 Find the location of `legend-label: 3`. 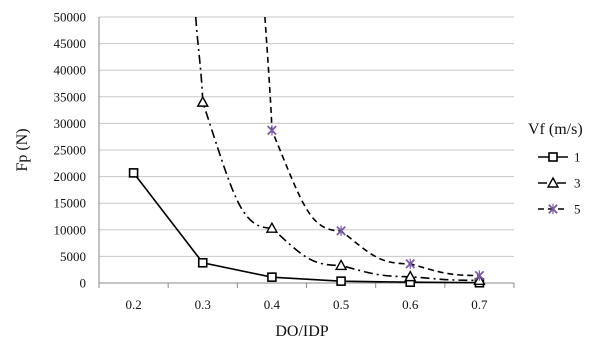

legend-label: 3 is located at coordinates (577, 183).